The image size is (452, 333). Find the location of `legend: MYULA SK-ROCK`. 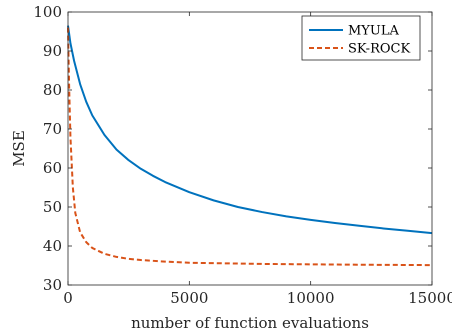

legend: MYULA SK-ROCK is located at coordinates (361, 38).